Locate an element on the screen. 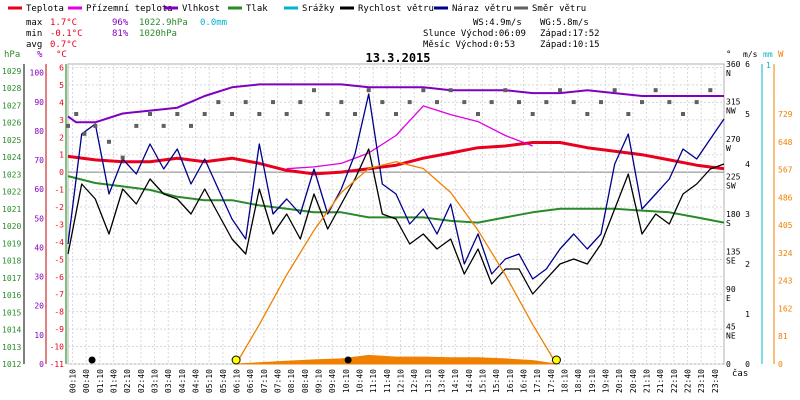 The image size is (800, 400). x-tick-label: 08:40 is located at coordinates (305, 381).